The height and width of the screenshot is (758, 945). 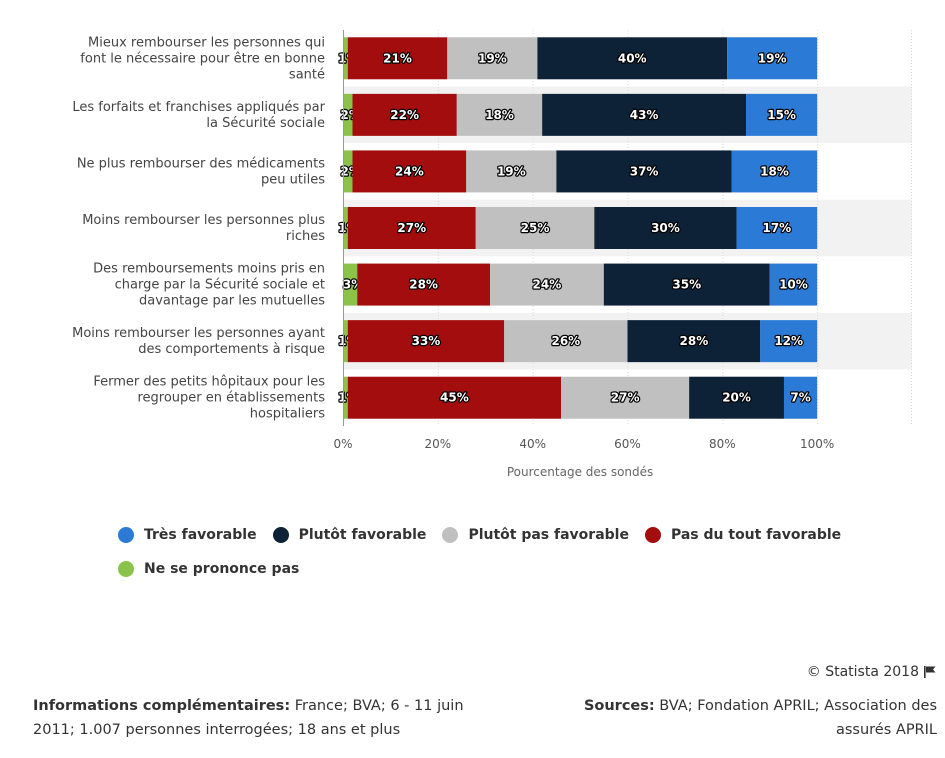 I want to click on data-label: 22%, so click(x=404, y=115).